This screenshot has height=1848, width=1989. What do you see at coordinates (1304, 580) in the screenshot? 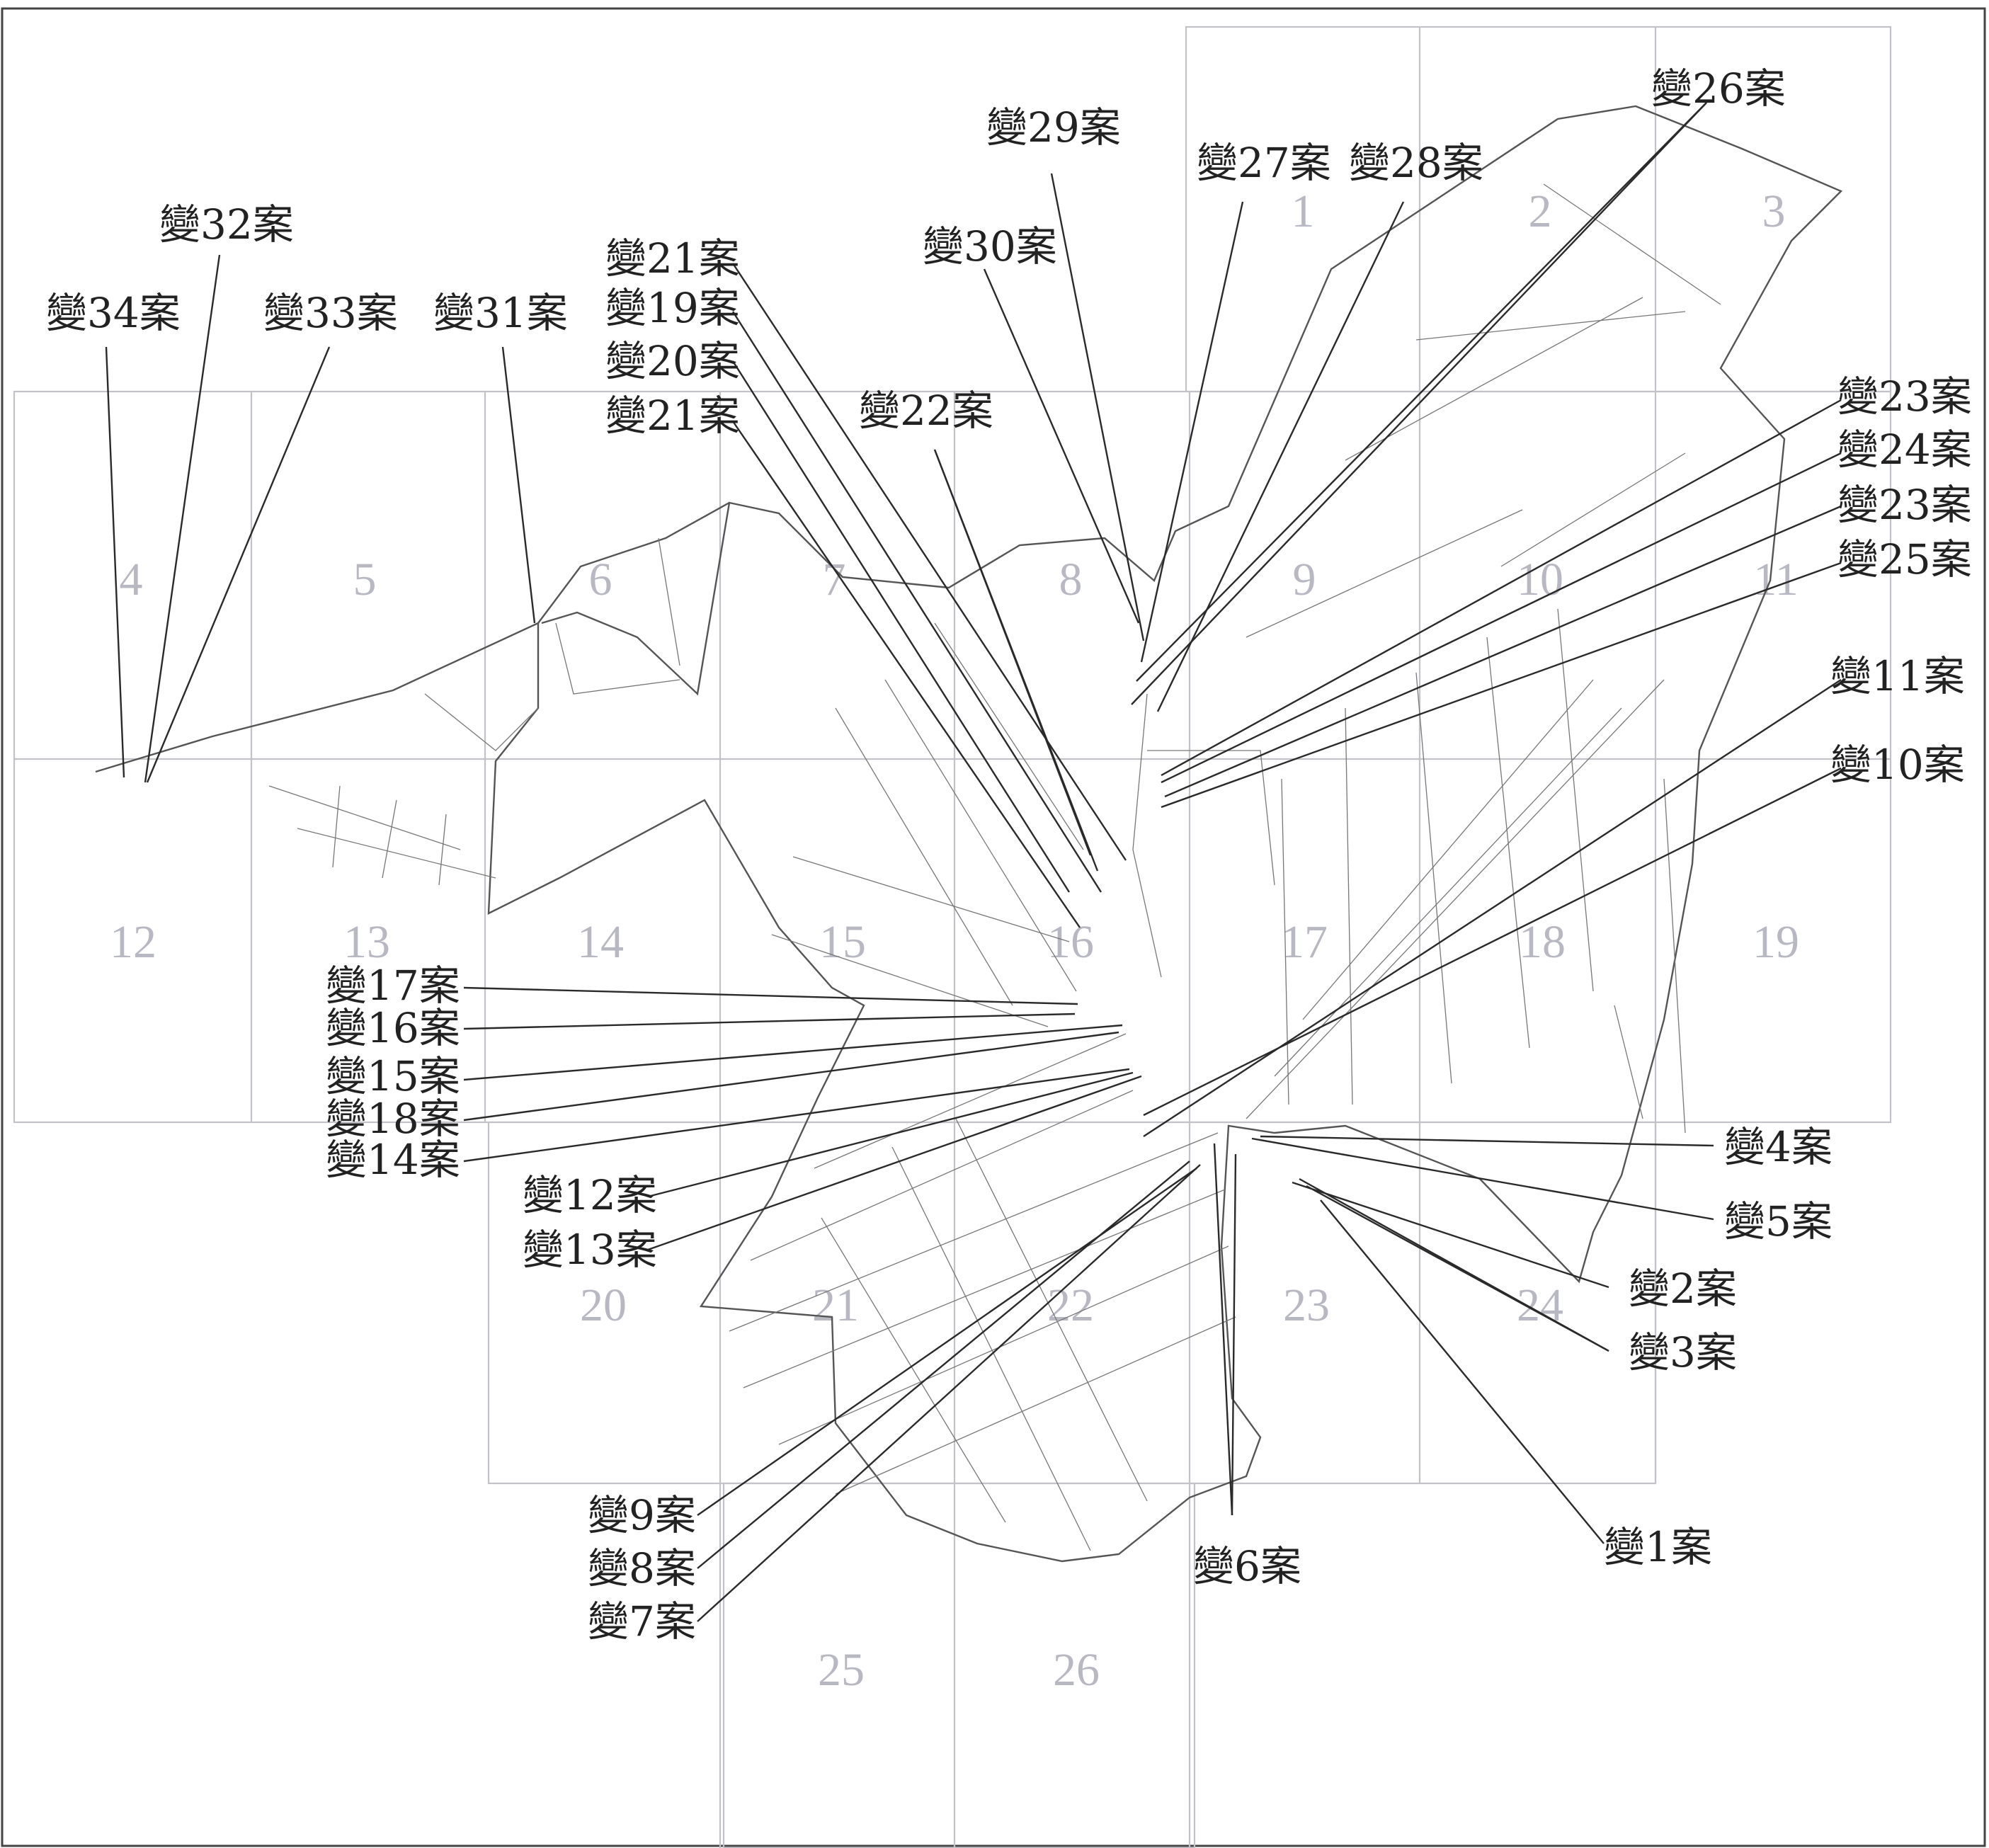
I see `sheet-number: 9` at bounding box center [1304, 580].